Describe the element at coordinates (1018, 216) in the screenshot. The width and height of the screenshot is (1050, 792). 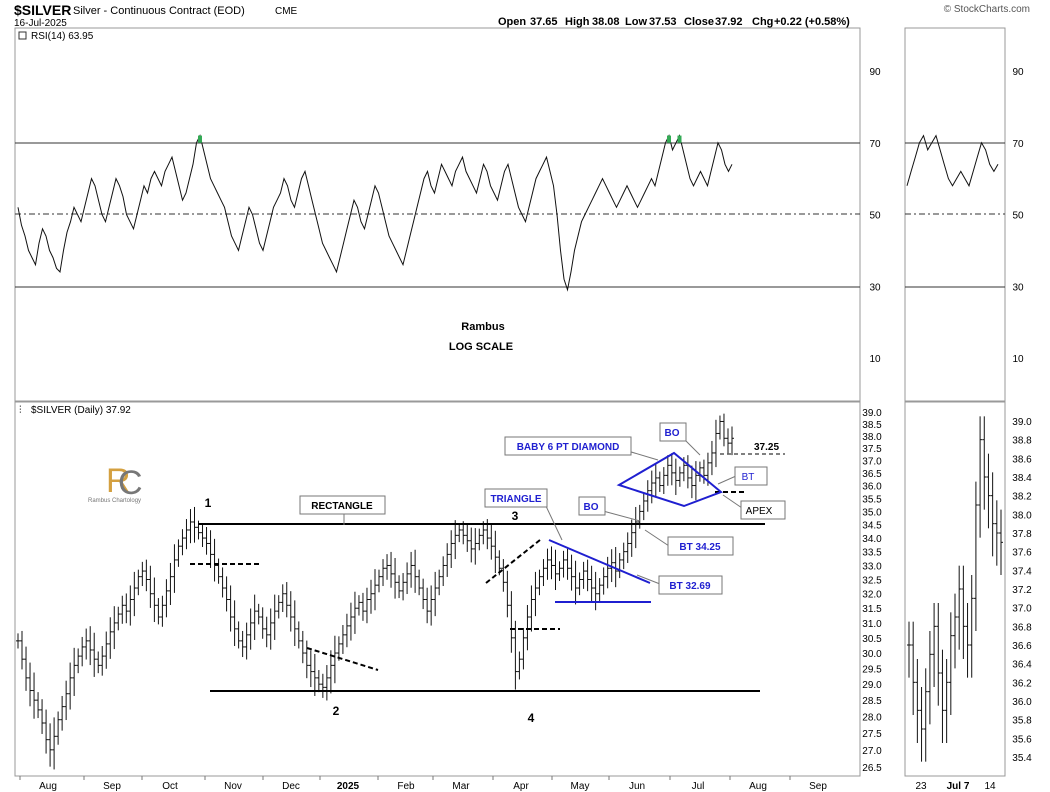
I see `zoom-rsi-tick-label: 50` at that location.